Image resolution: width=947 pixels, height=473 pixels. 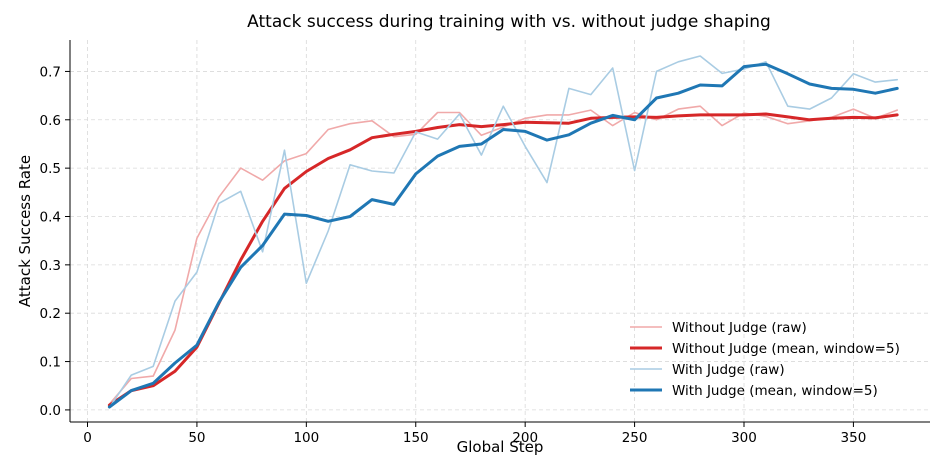 What do you see at coordinates (25, 231) in the screenshot?
I see `y-axis-label: Attack Success Rate` at bounding box center [25, 231].